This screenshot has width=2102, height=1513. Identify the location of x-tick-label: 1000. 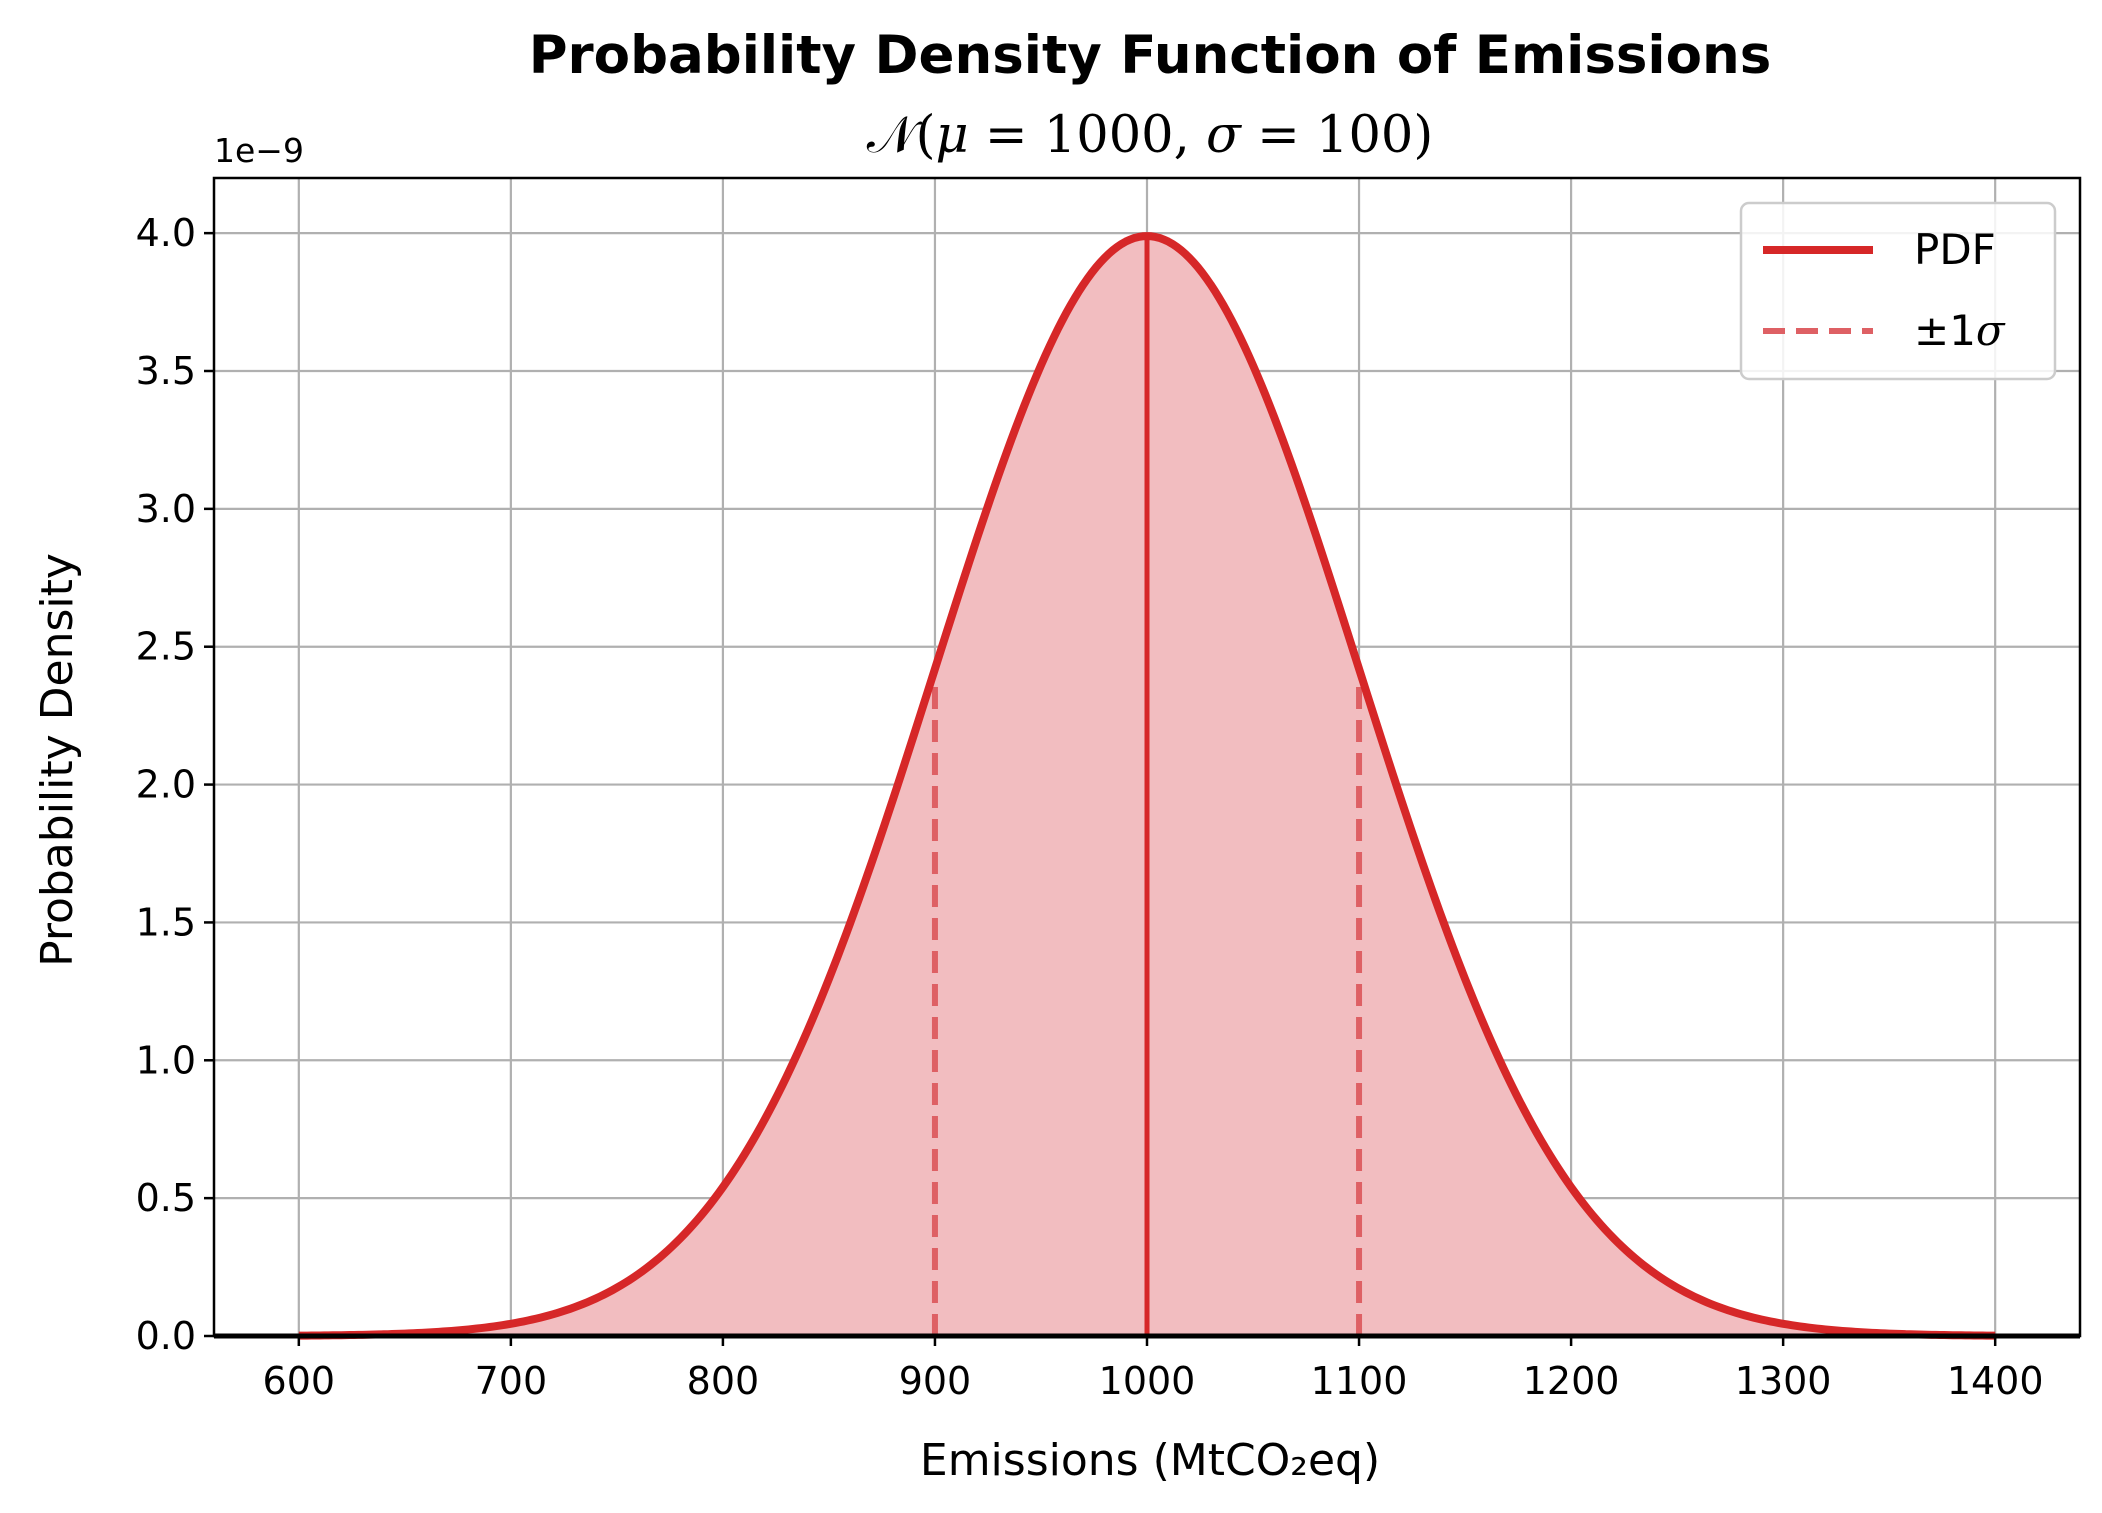
(1147, 1381).